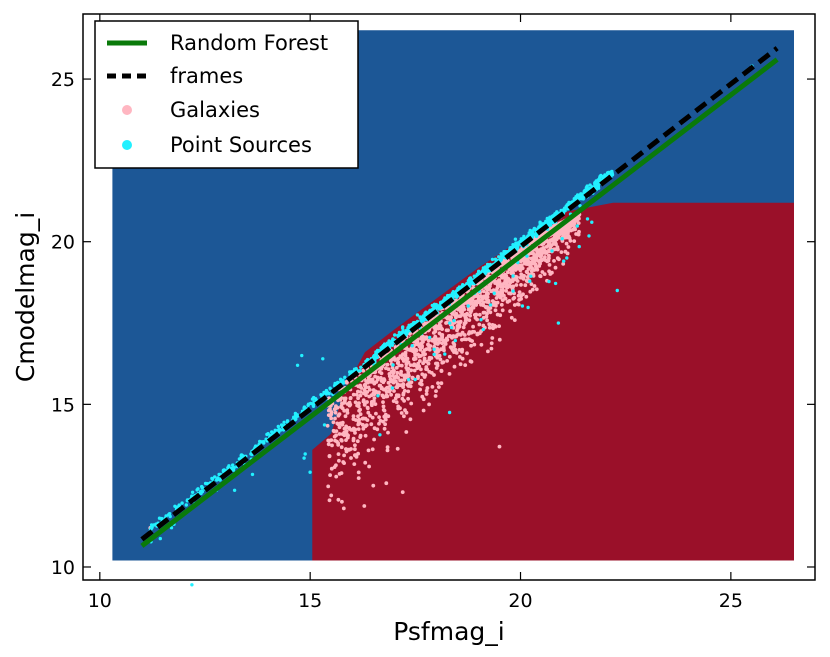 This screenshot has width=830, height=657. What do you see at coordinates (63, 405) in the screenshot?
I see `y-tick-label: 15` at bounding box center [63, 405].